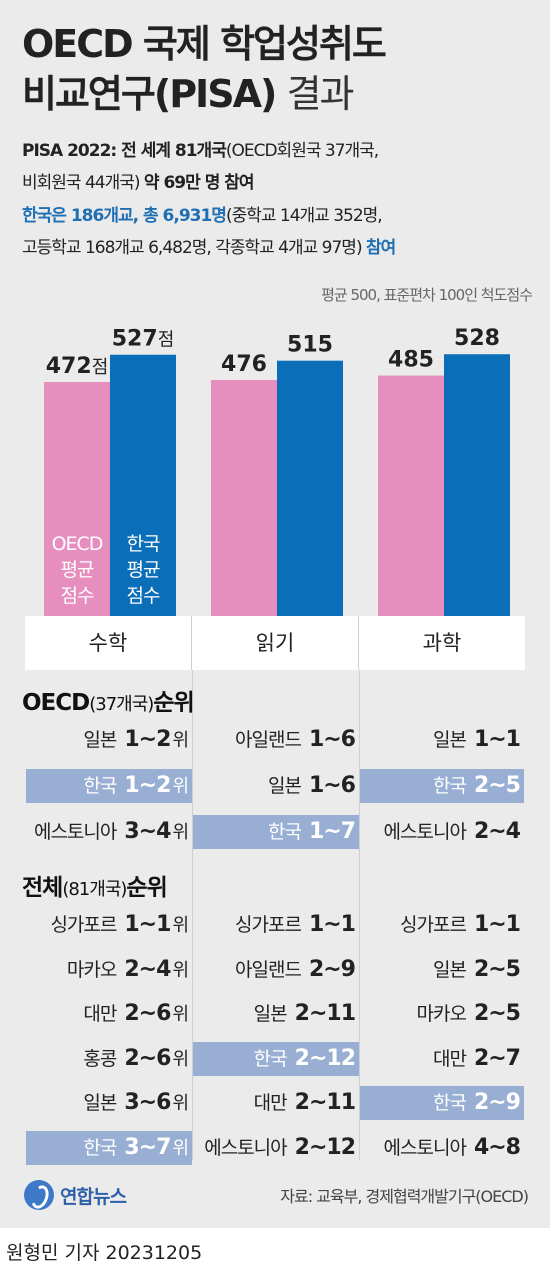 This screenshot has height=1271, width=550. I want to click on korea-series-label: 한국, so click(143, 544).